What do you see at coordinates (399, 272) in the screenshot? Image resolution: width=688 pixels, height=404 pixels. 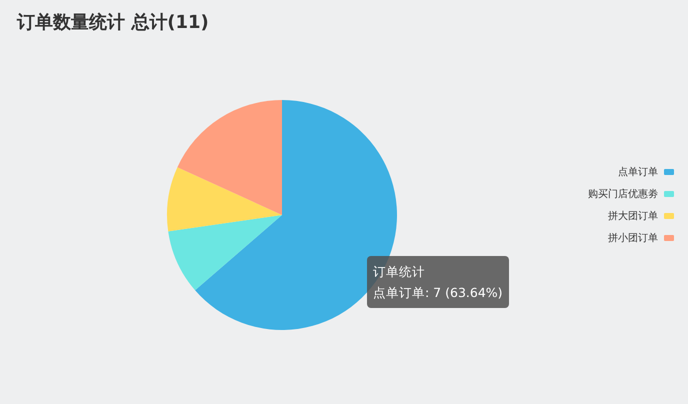 I see `text: 订单统计` at bounding box center [399, 272].